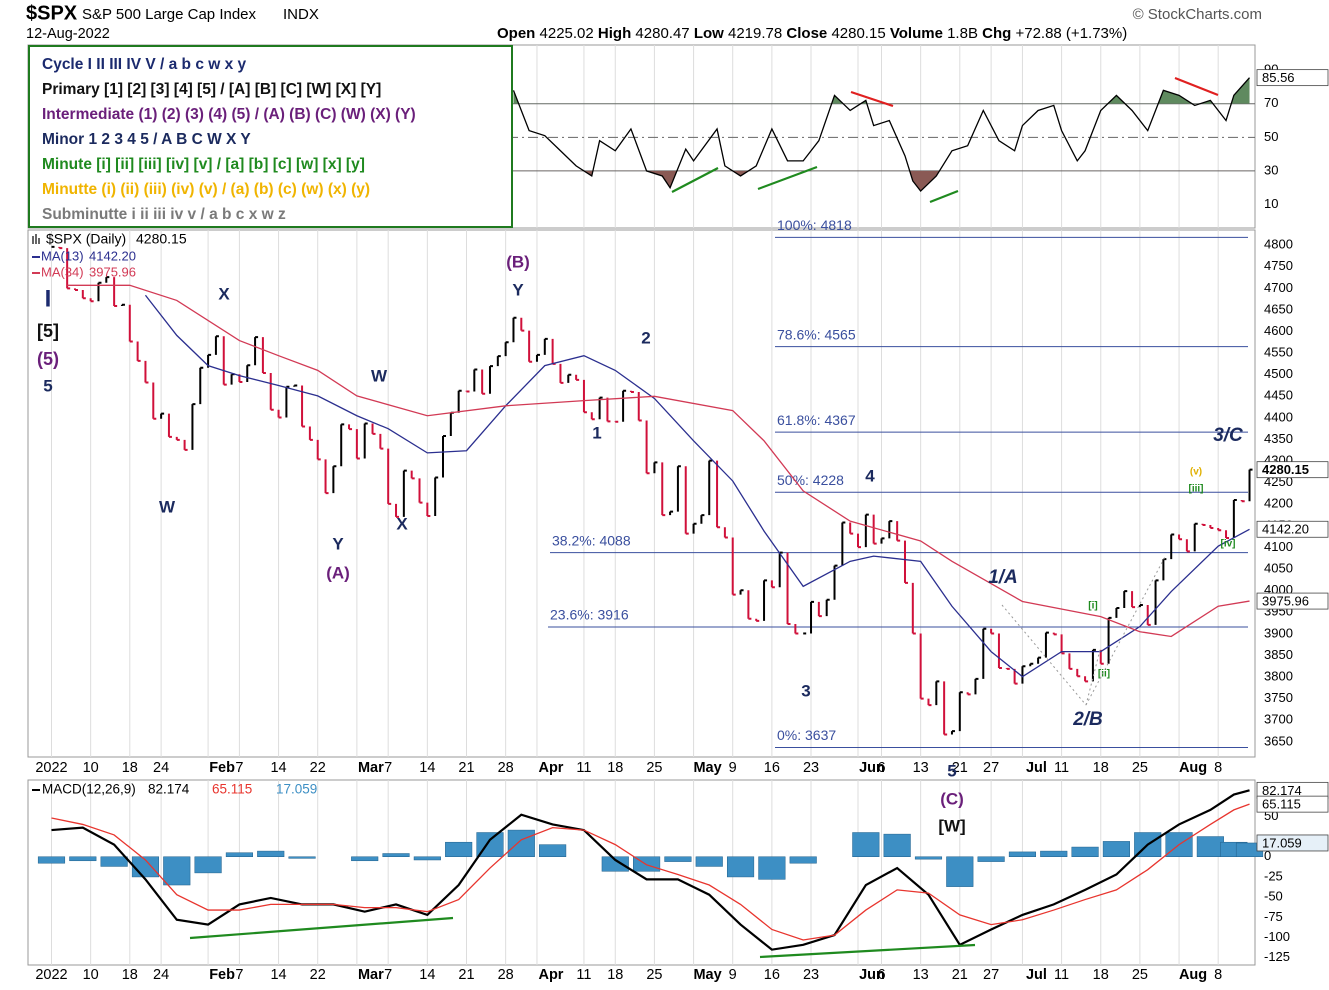 Image resolution: width=1329 pixels, height=990 pixels. Describe the element at coordinates (806, 33) in the screenshot. I see `quote-label: Close` at that location.